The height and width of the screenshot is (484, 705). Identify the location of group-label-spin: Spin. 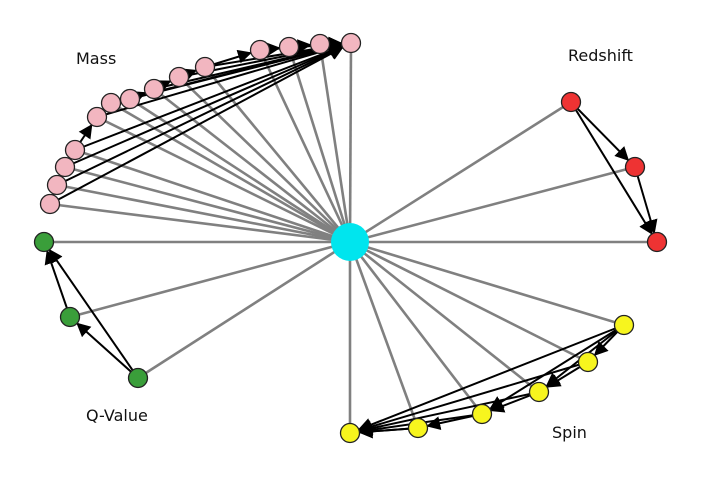
(569, 432).